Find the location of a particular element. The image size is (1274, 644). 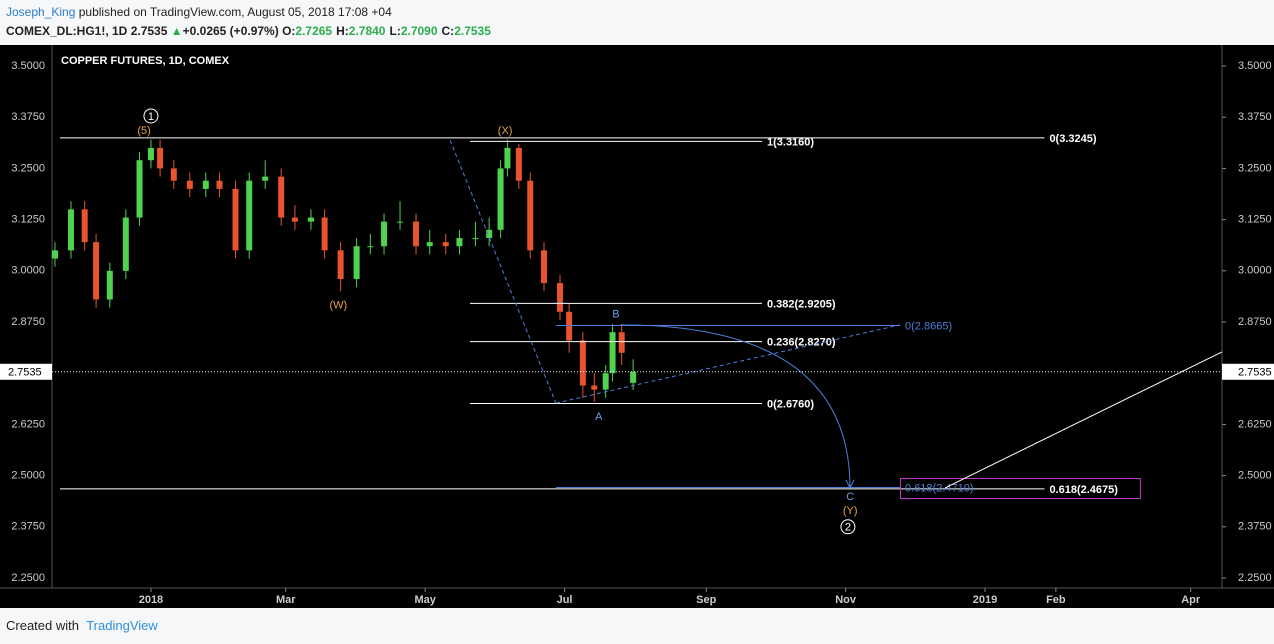

arc-arrow is located at coordinates (737, 407).